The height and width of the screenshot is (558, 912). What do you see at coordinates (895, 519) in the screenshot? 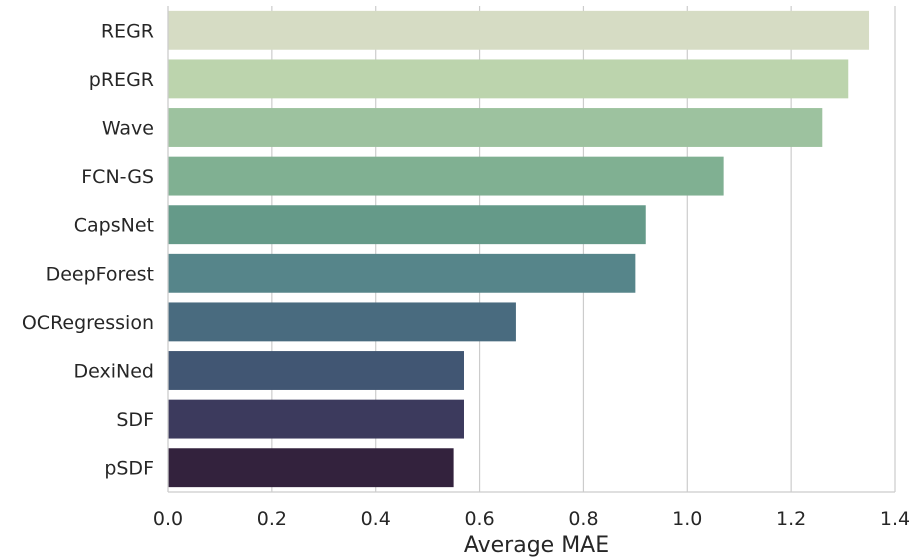
I see `x-tick-label: 1.4` at bounding box center [895, 519].